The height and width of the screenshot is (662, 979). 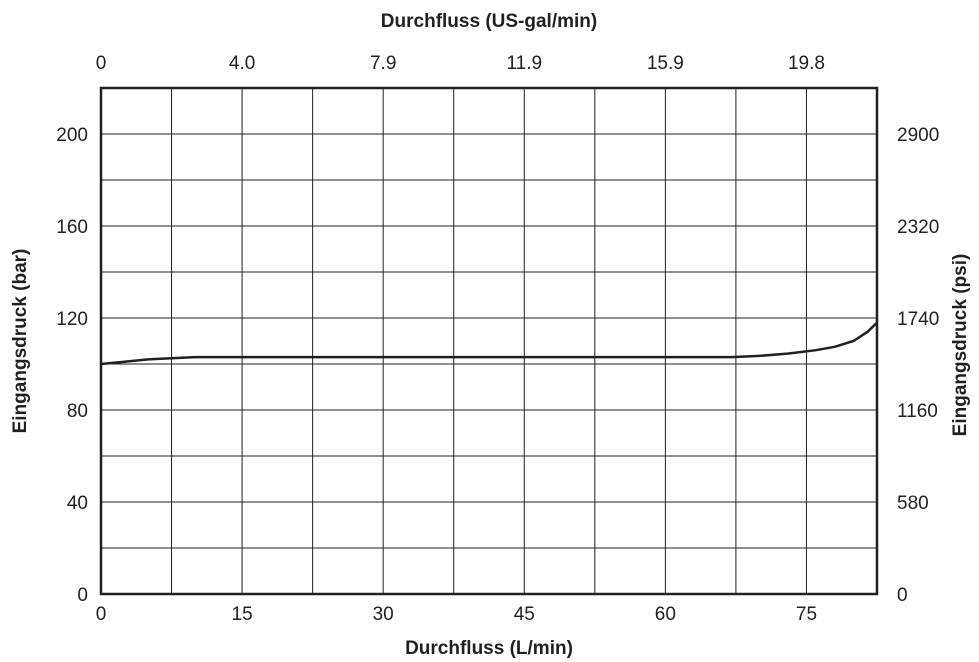 I want to click on x-tick-label-top: 11.9, so click(x=524, y=63).